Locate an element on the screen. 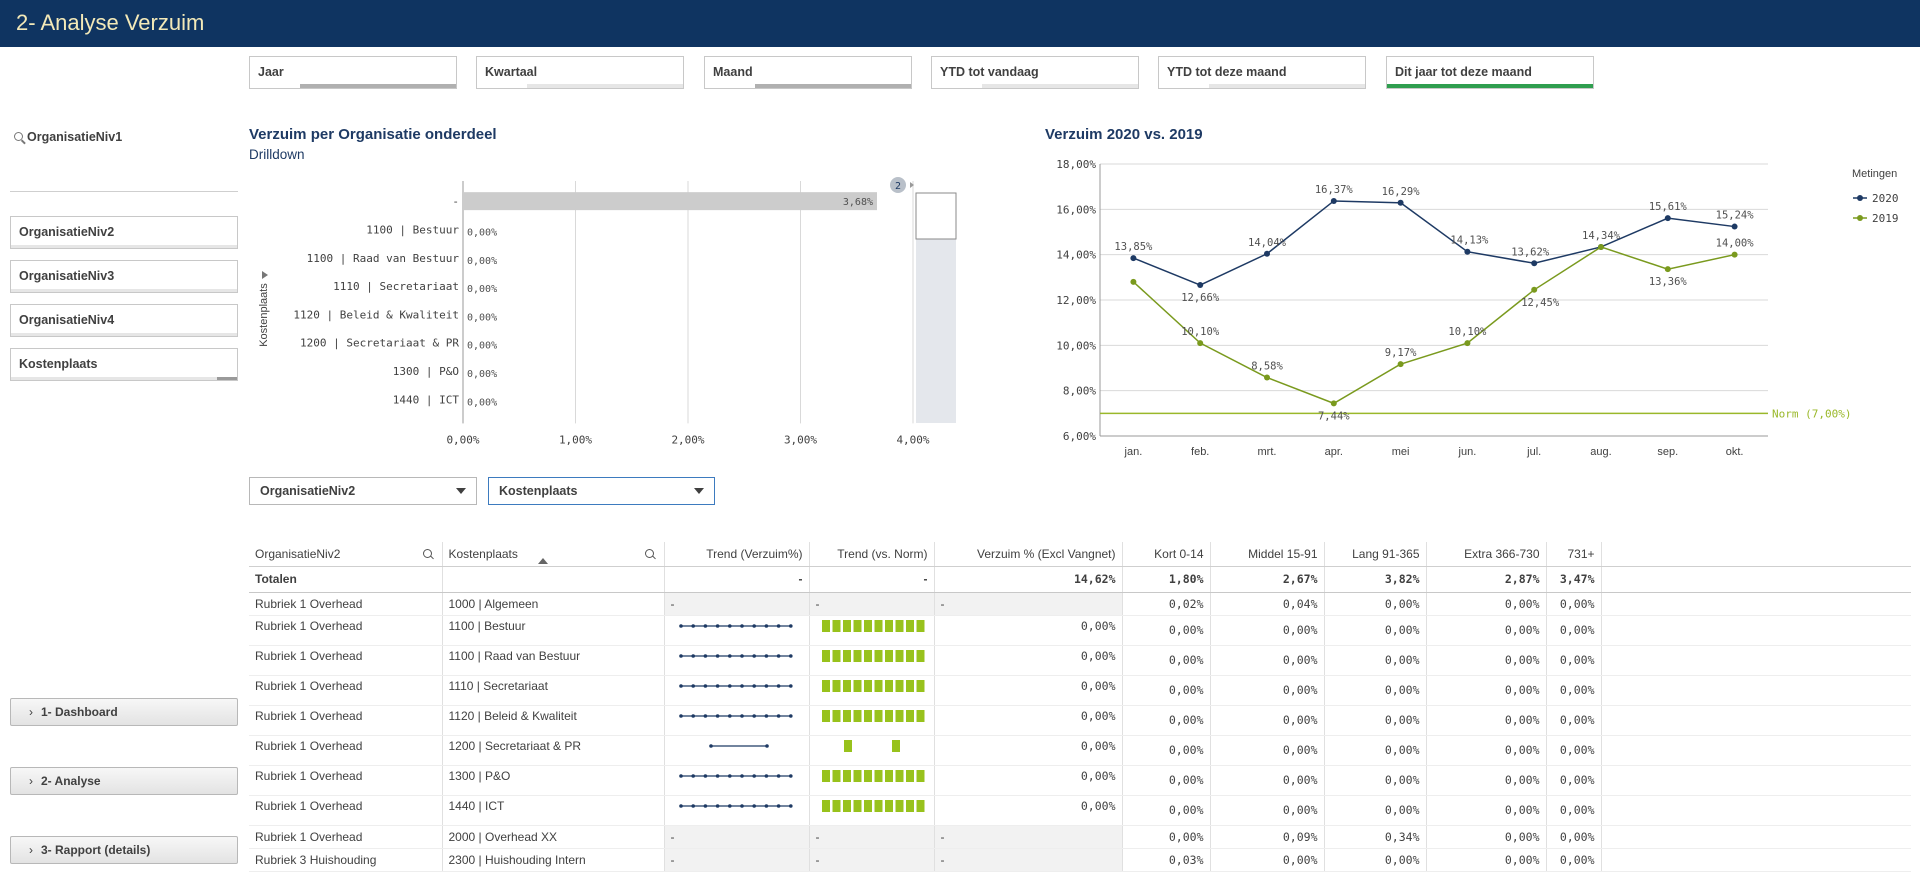  x-tick-label: sep. is located at coordinates (1667, 452).